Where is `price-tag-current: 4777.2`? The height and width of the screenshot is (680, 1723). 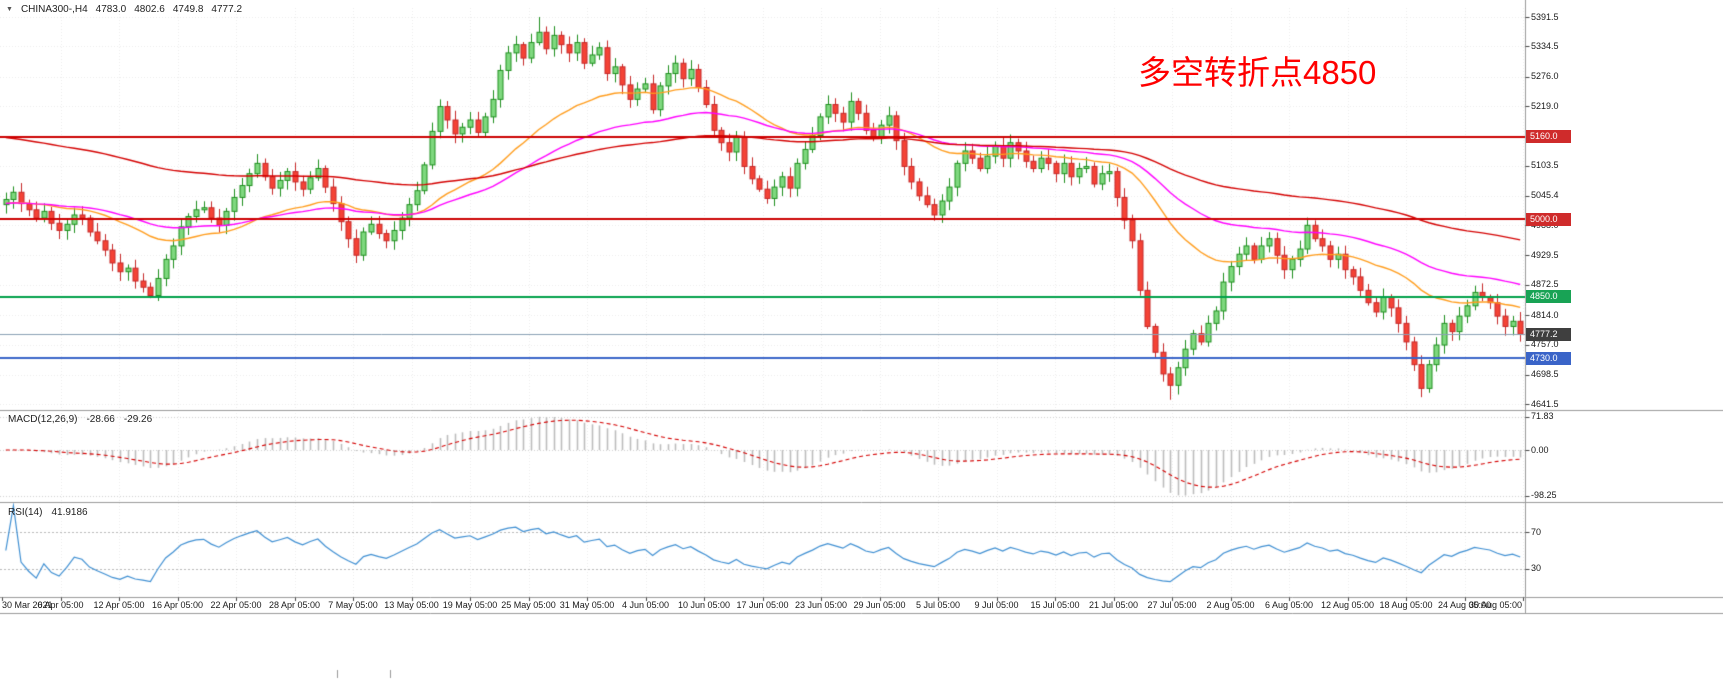
price-tag-current: 4777.2 is located at coordinates (1548, 334).